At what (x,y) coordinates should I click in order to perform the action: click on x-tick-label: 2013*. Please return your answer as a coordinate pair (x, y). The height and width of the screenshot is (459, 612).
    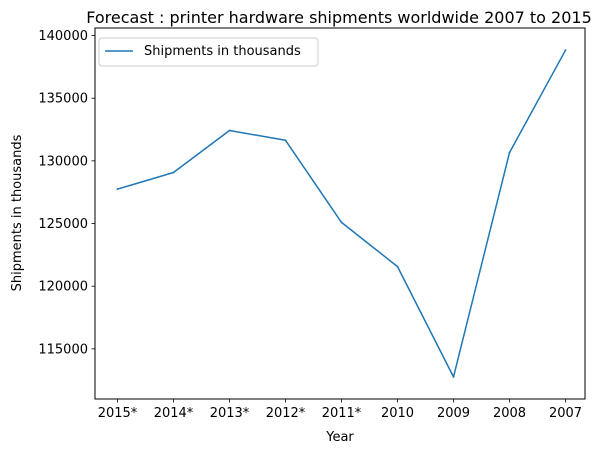
    Looking at the image, I should click on (230, 413).